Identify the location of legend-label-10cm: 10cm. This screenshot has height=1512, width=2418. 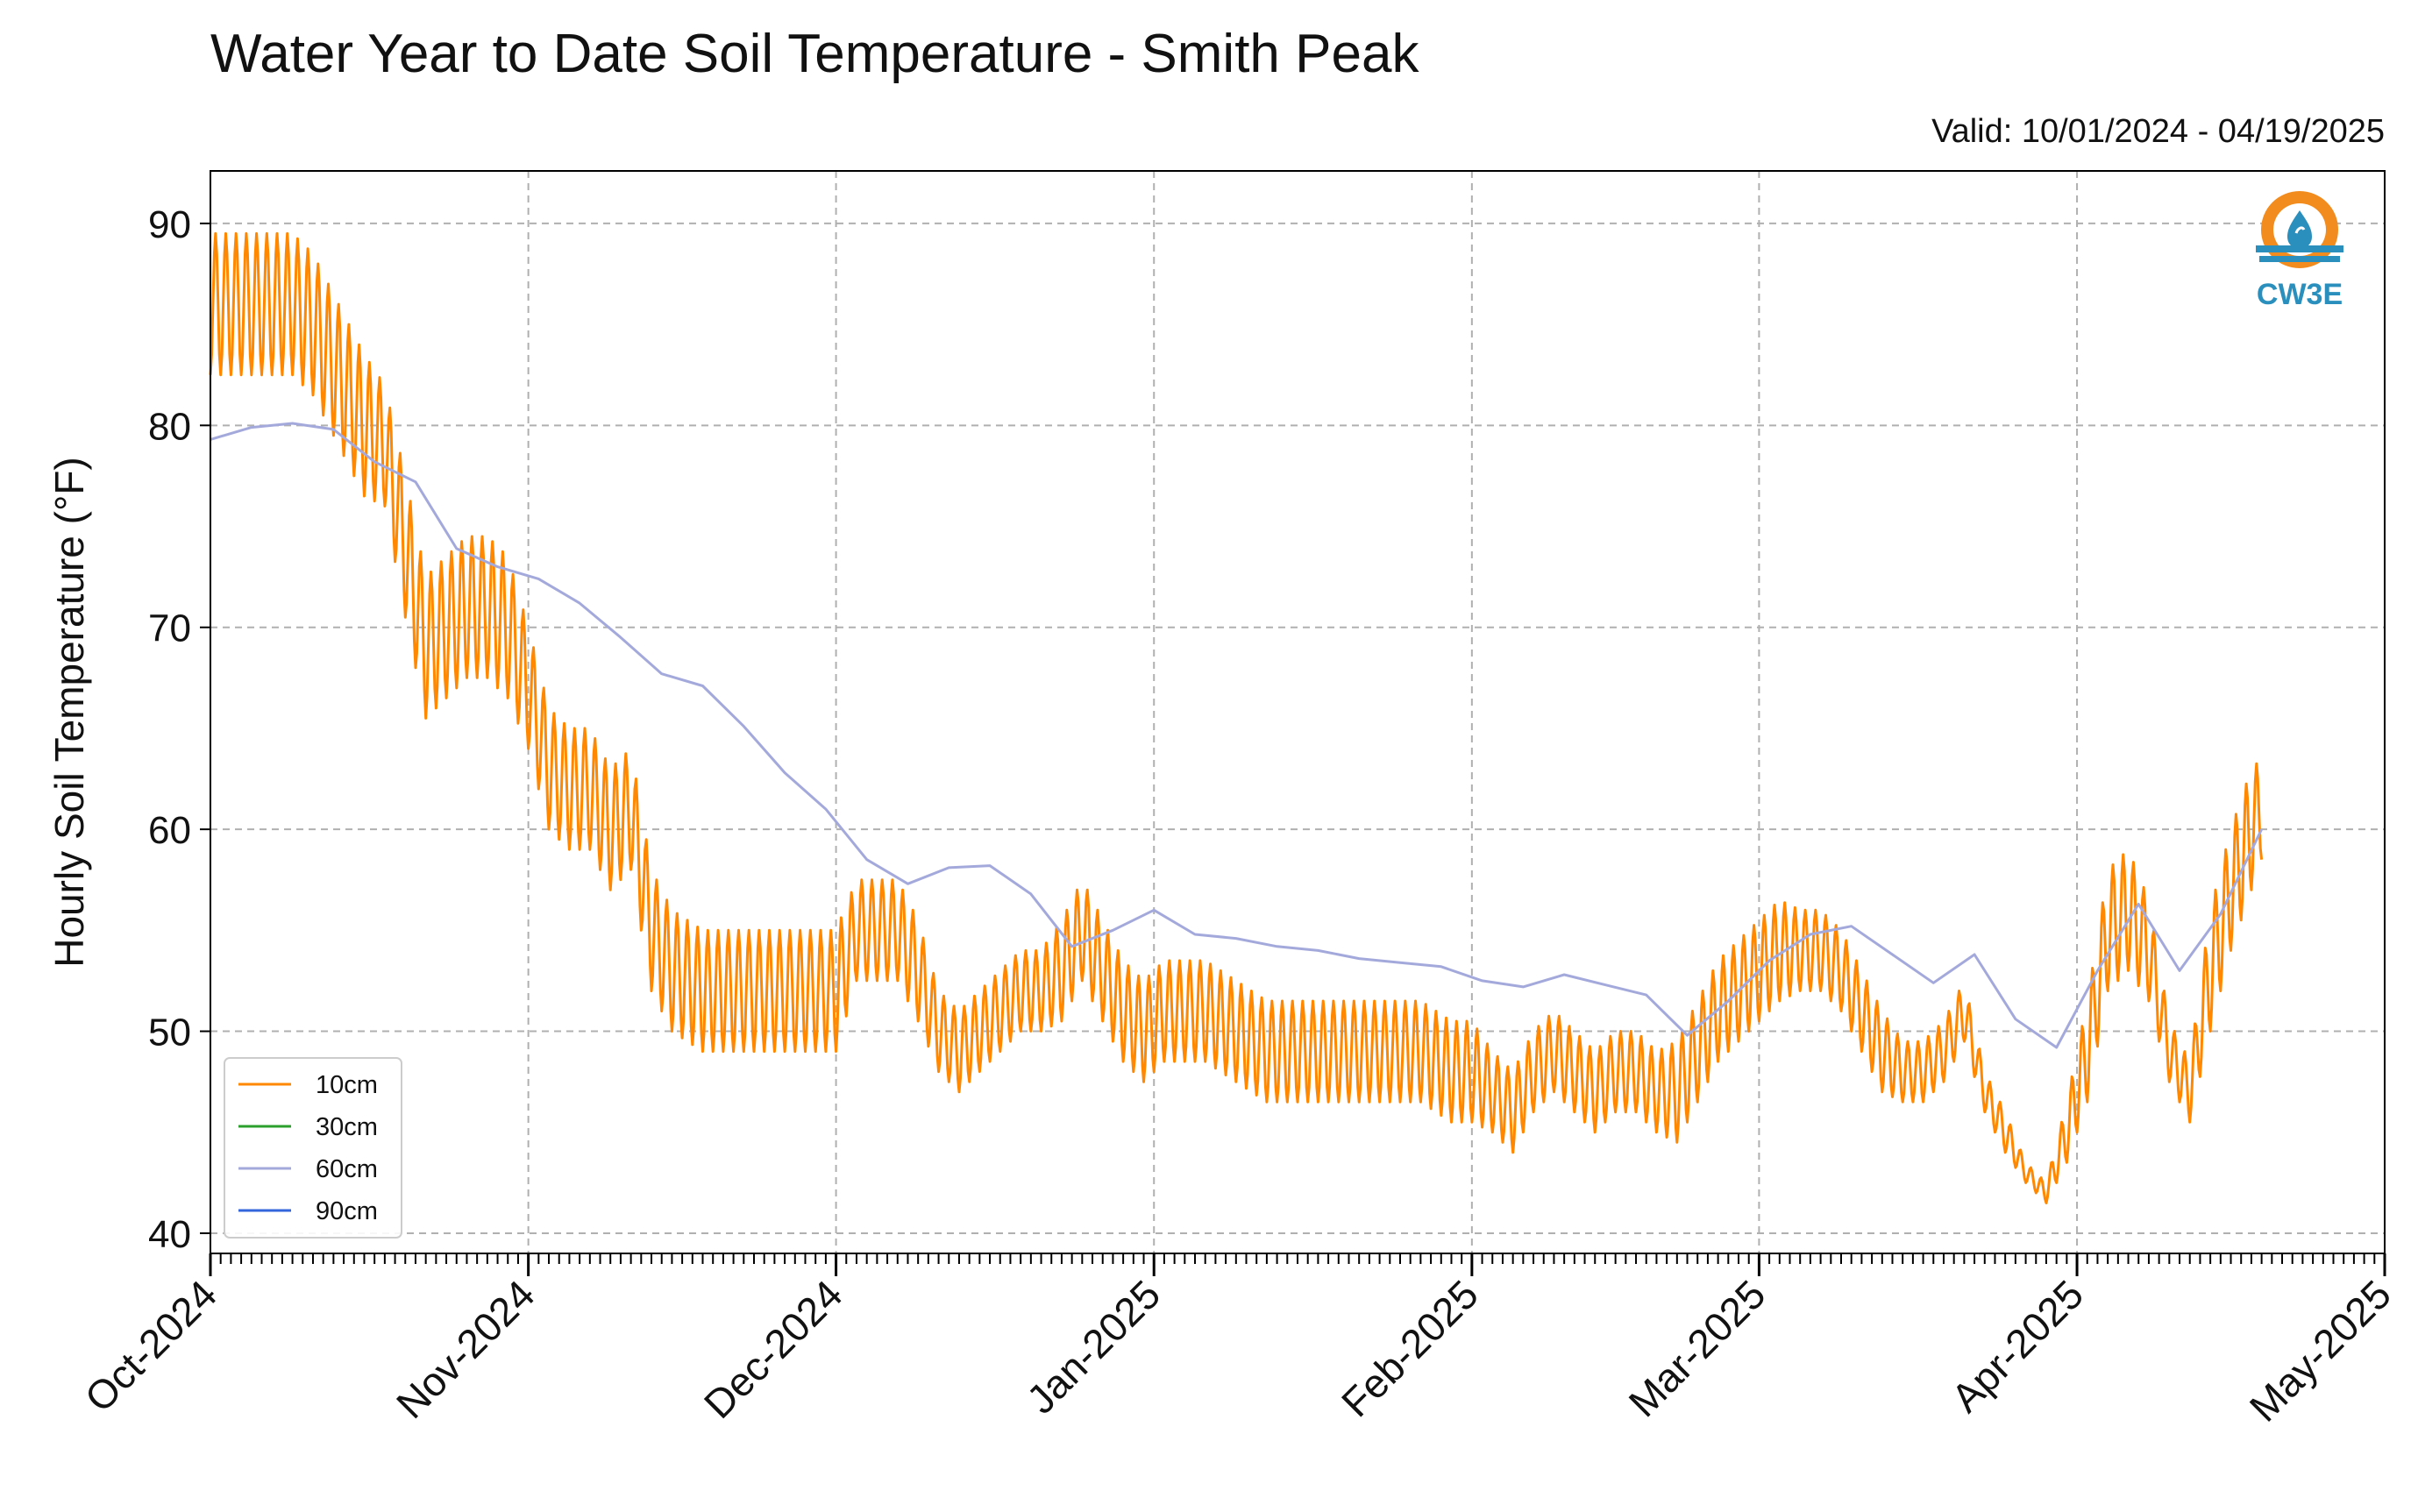
(347, 1085).